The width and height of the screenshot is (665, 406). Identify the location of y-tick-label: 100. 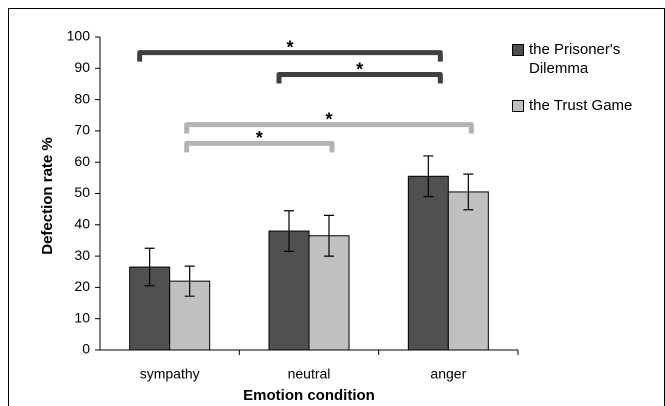
(79, 36).